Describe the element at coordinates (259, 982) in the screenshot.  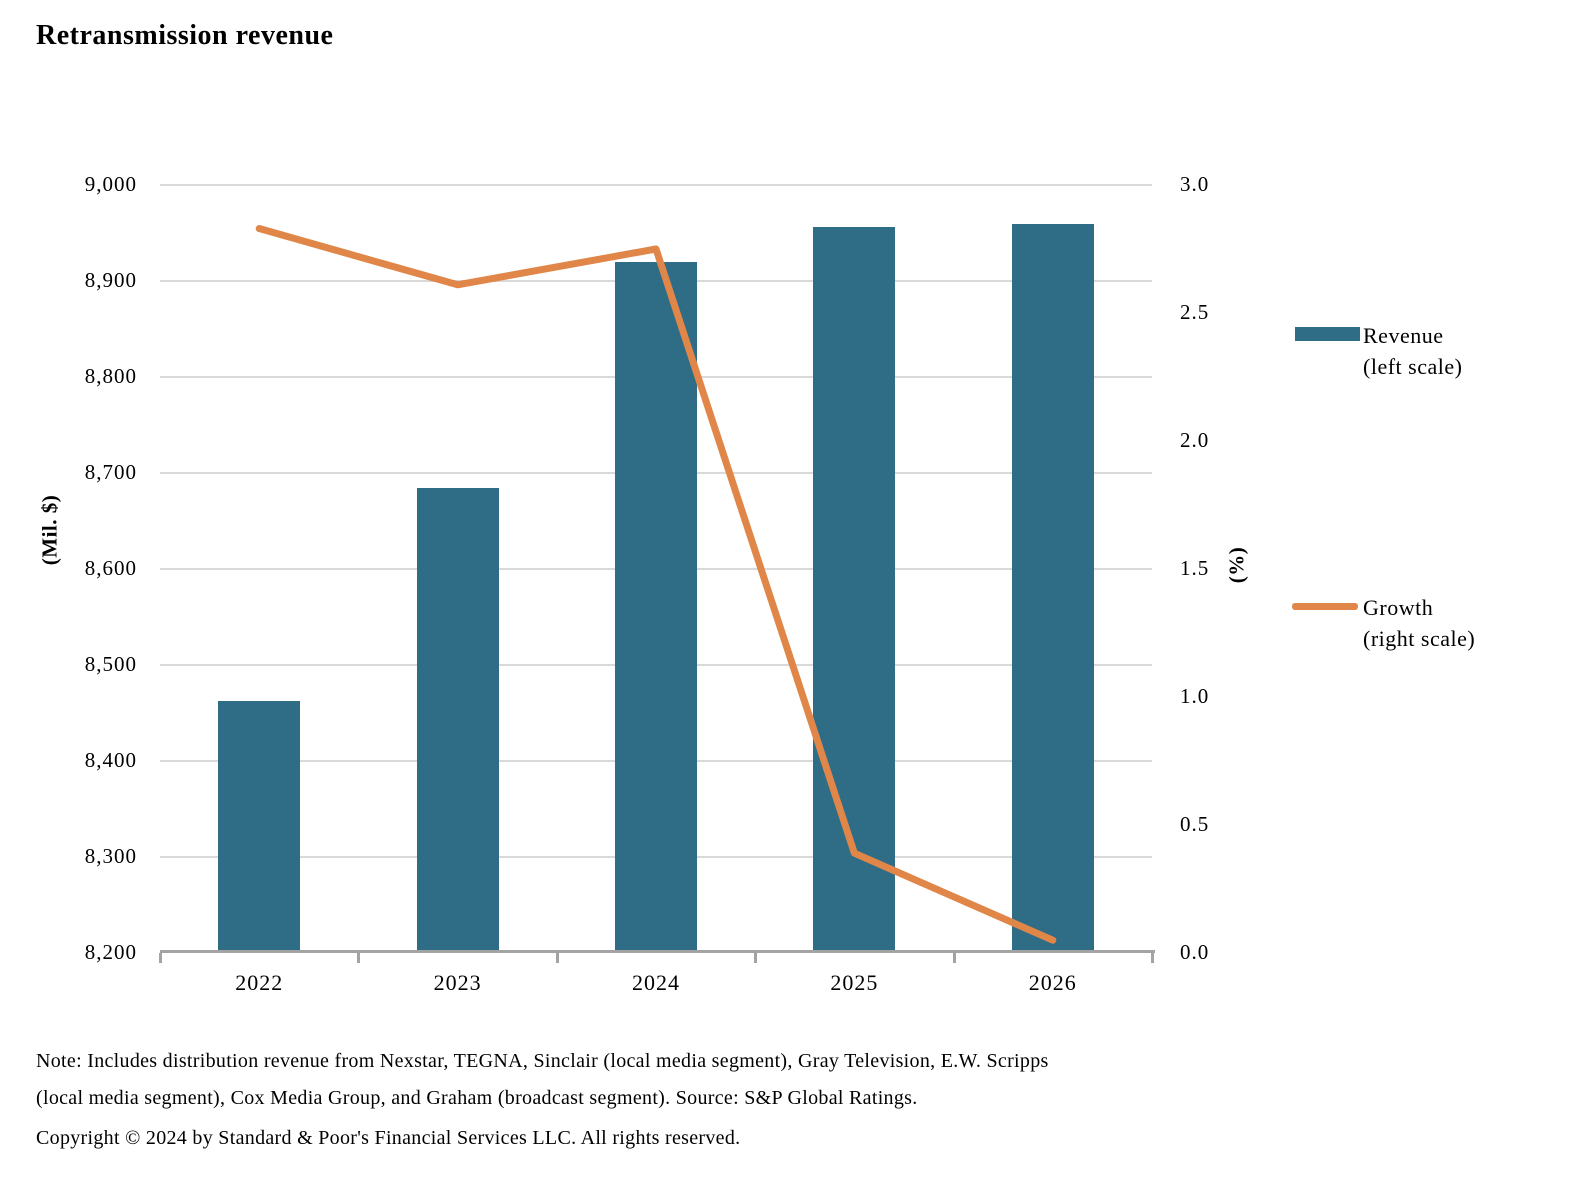
I see `x-axis-label-2022: 2022` at that location.